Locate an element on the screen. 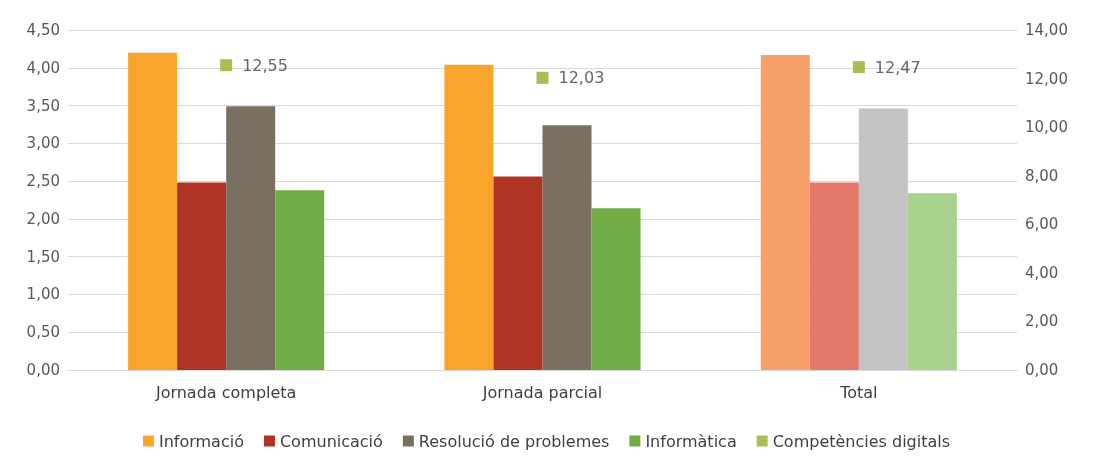 This screenshot has width=1093, height=464. y-tick-label: 4,00 is located at coordinates (43, 67).